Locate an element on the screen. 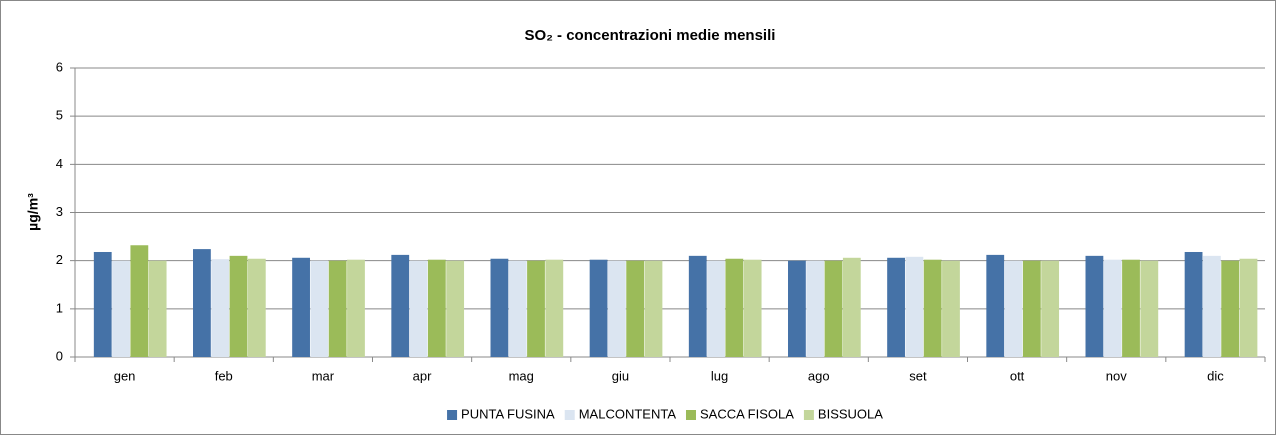  legend-label: SACCA FISOLA is located at coordinates (747, 413).